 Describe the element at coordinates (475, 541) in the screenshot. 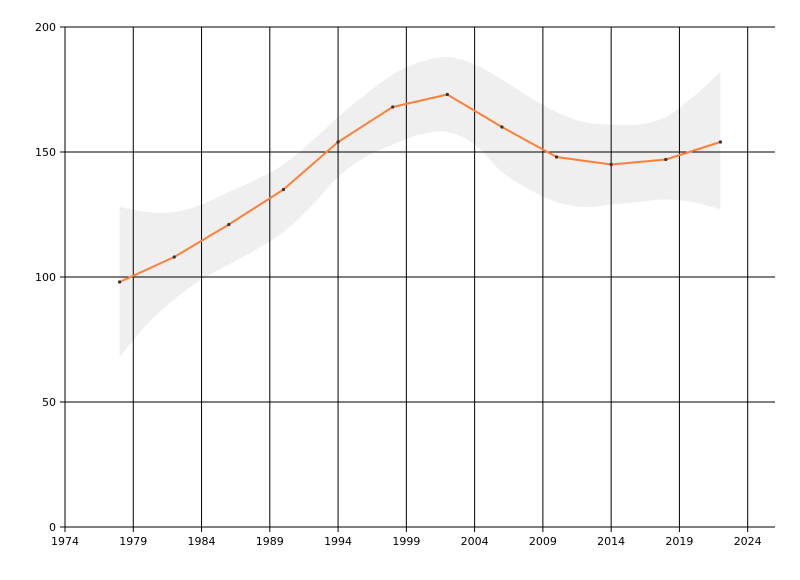

I see `x-tick-label: 2004` at that location.